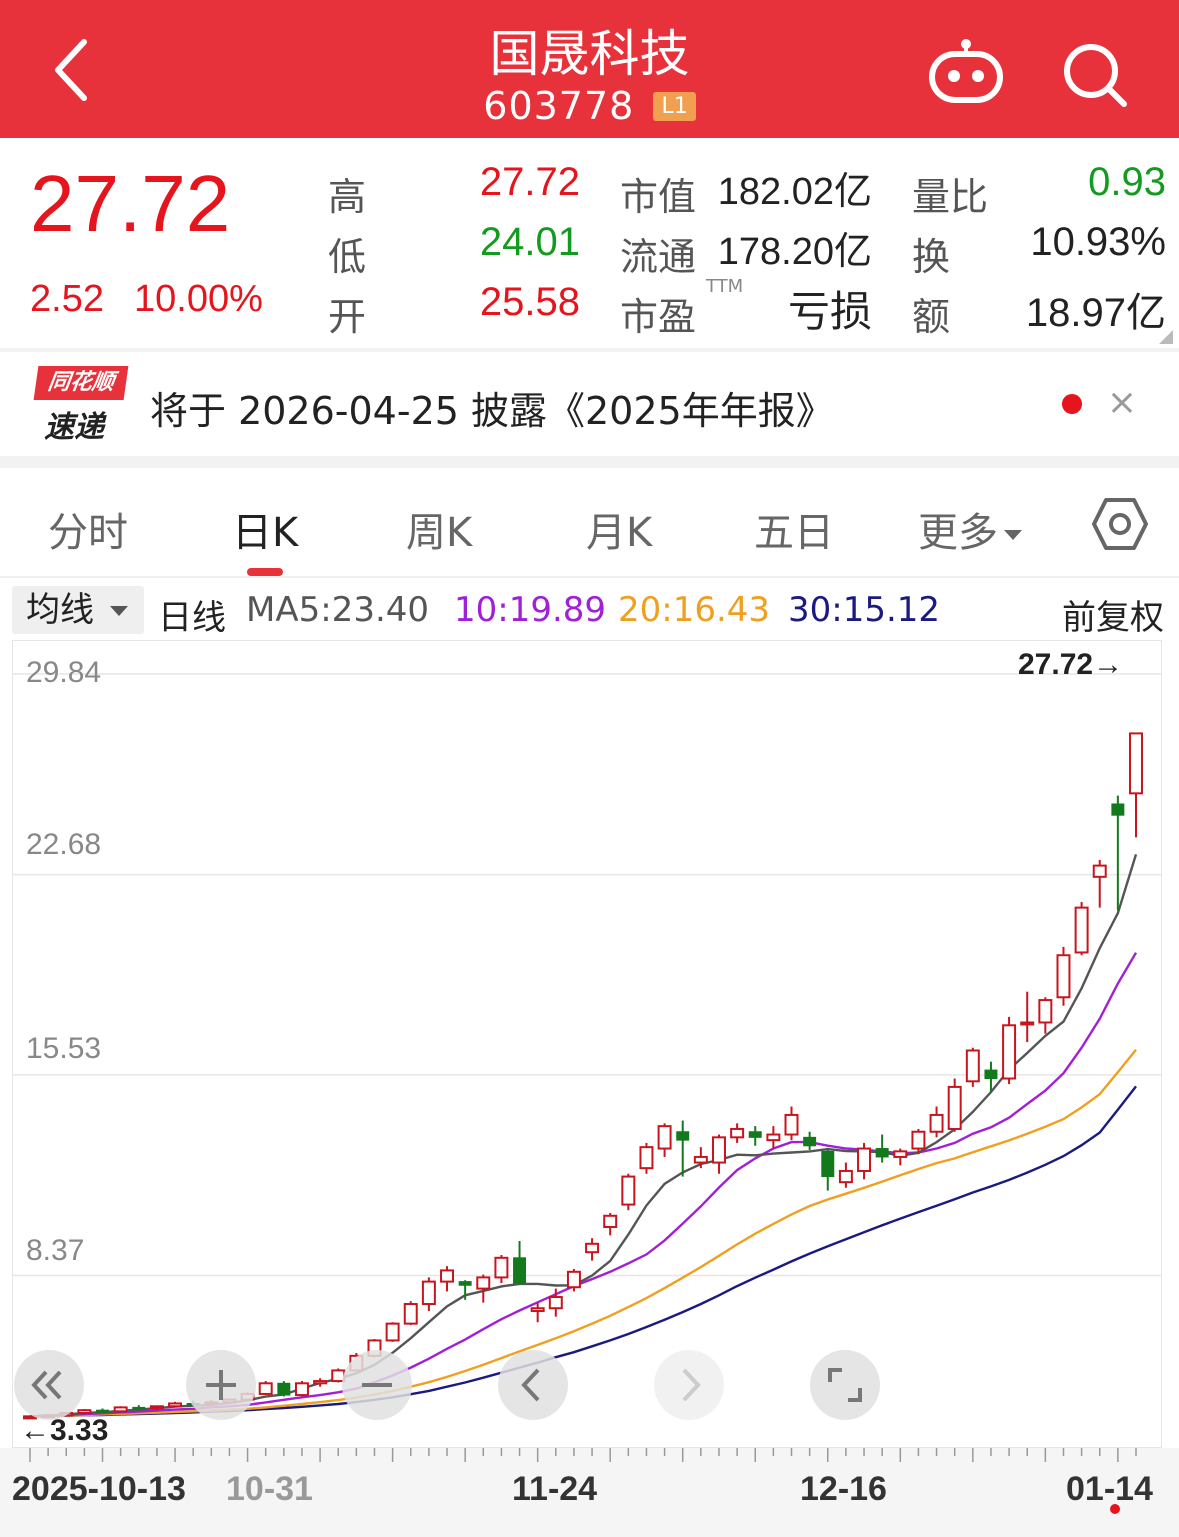 The height and width of the screenshot is (1537, 1179). I want to click on fullscreen-icon, so click(845, 1385).